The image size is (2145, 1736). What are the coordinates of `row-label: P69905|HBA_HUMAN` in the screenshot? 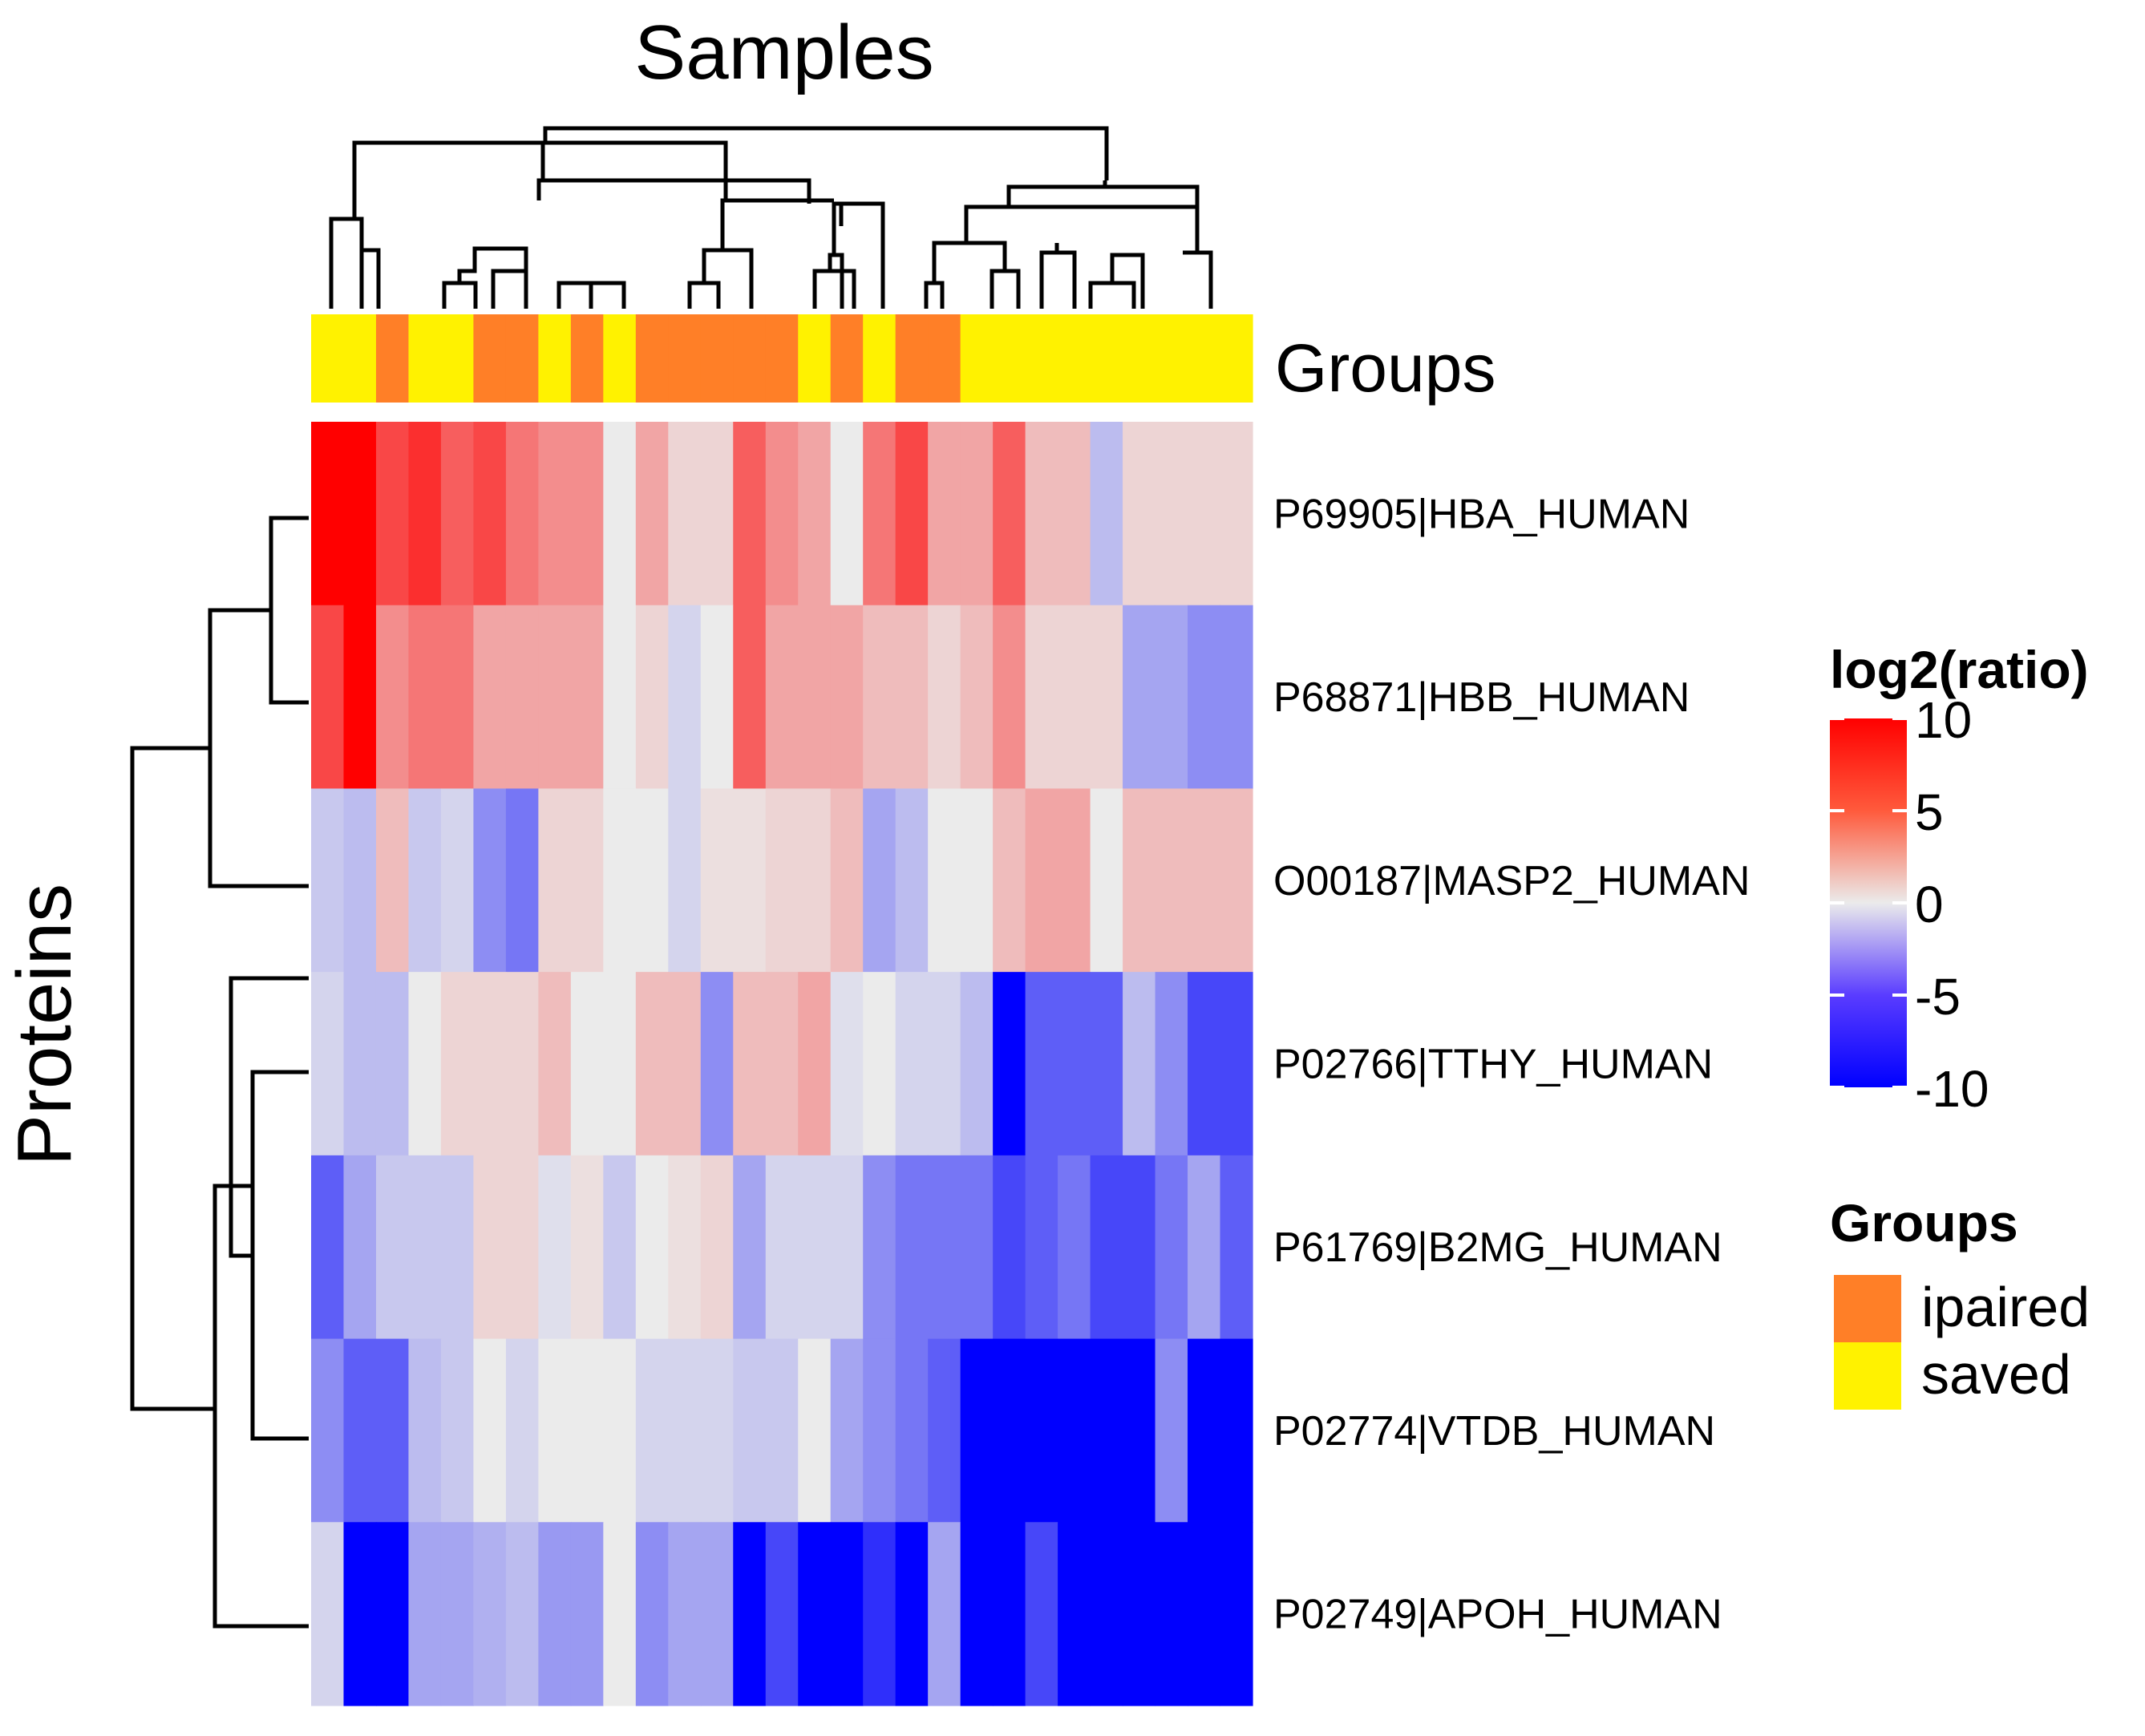 It's located at (1481, 514).